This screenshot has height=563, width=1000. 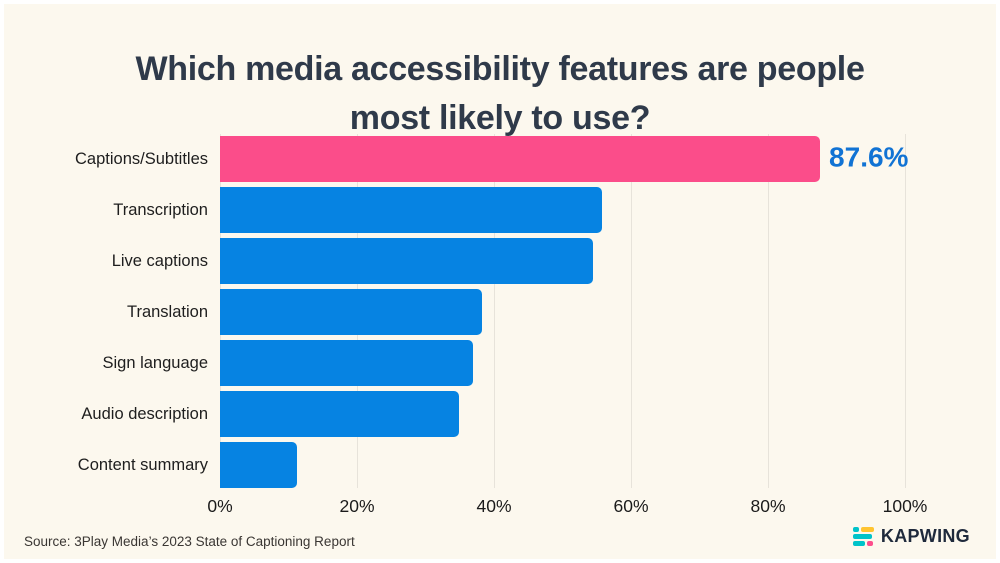 I want to click on category-label-3: Translation, so click(x=167, y=311).